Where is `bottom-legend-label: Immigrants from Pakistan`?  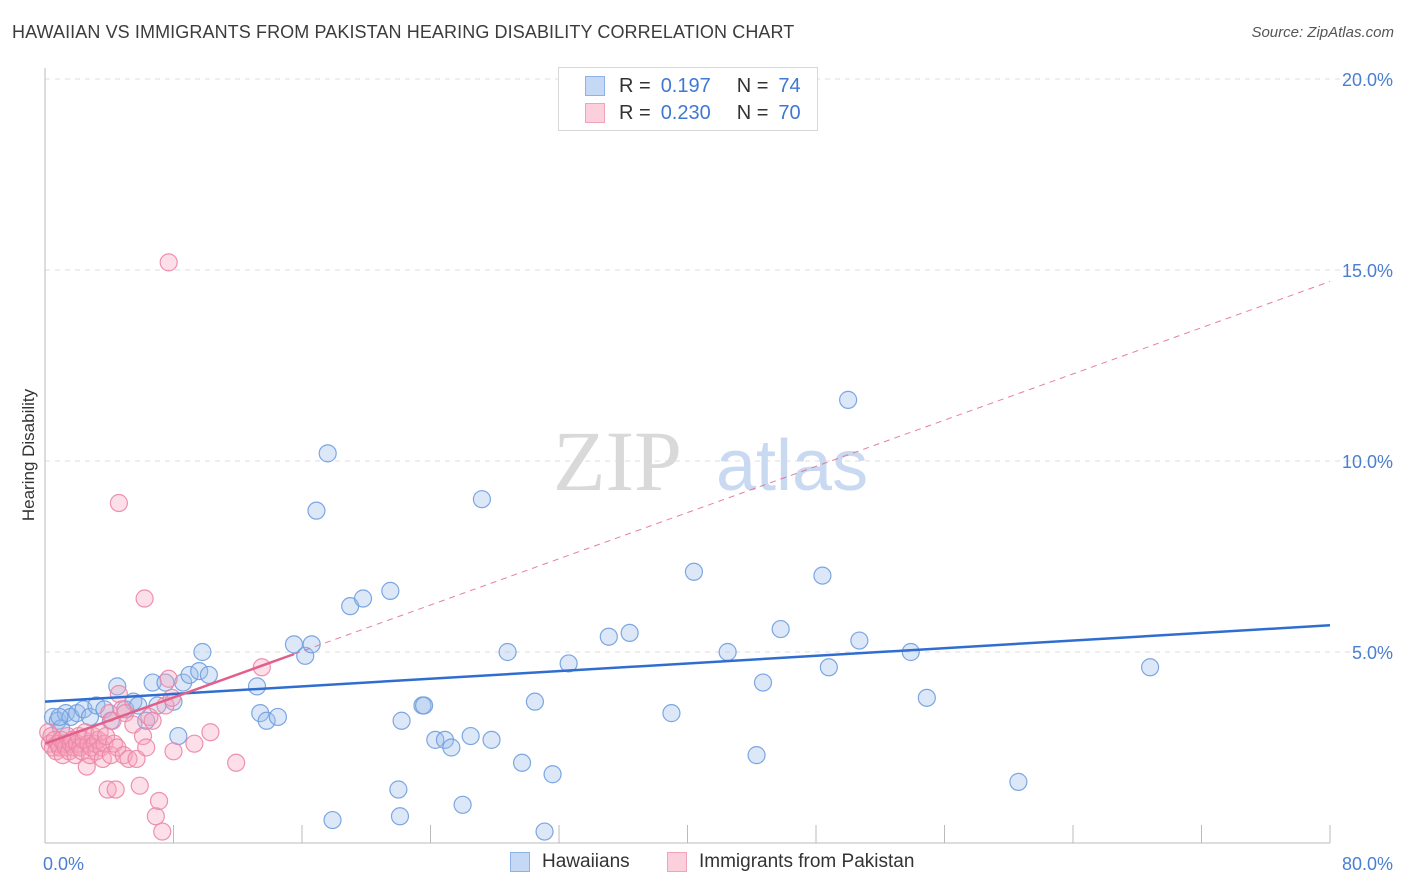 bottom-legend-label: Immigrants from Pakistan is located at coordinates (807, 861).